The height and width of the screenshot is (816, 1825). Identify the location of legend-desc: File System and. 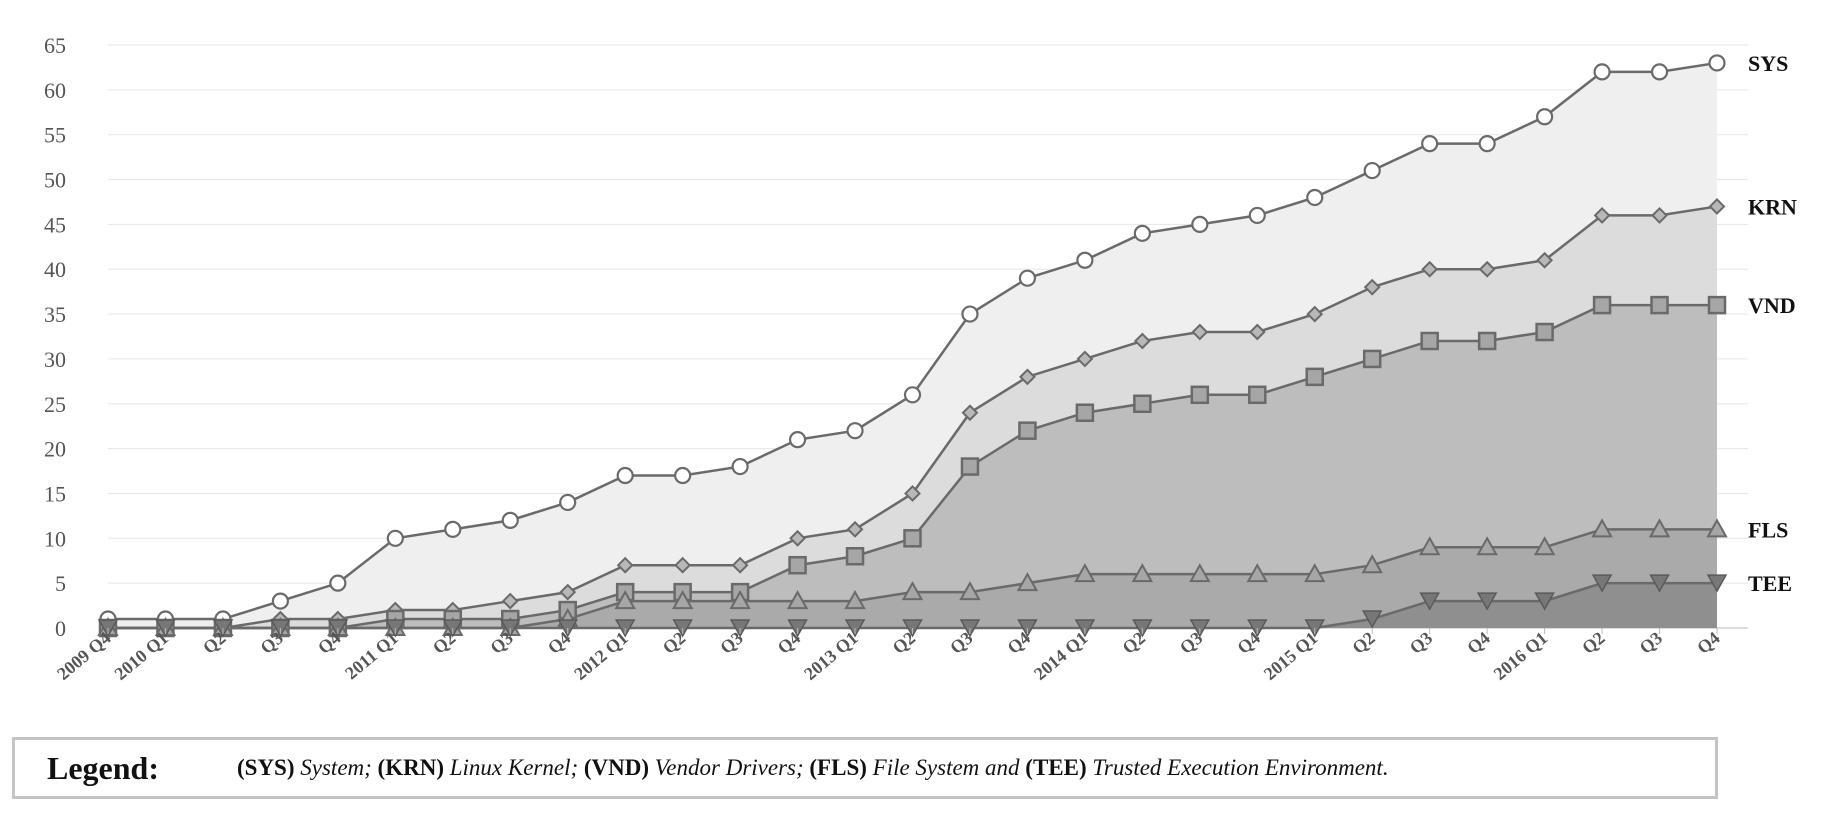
(946, 767).